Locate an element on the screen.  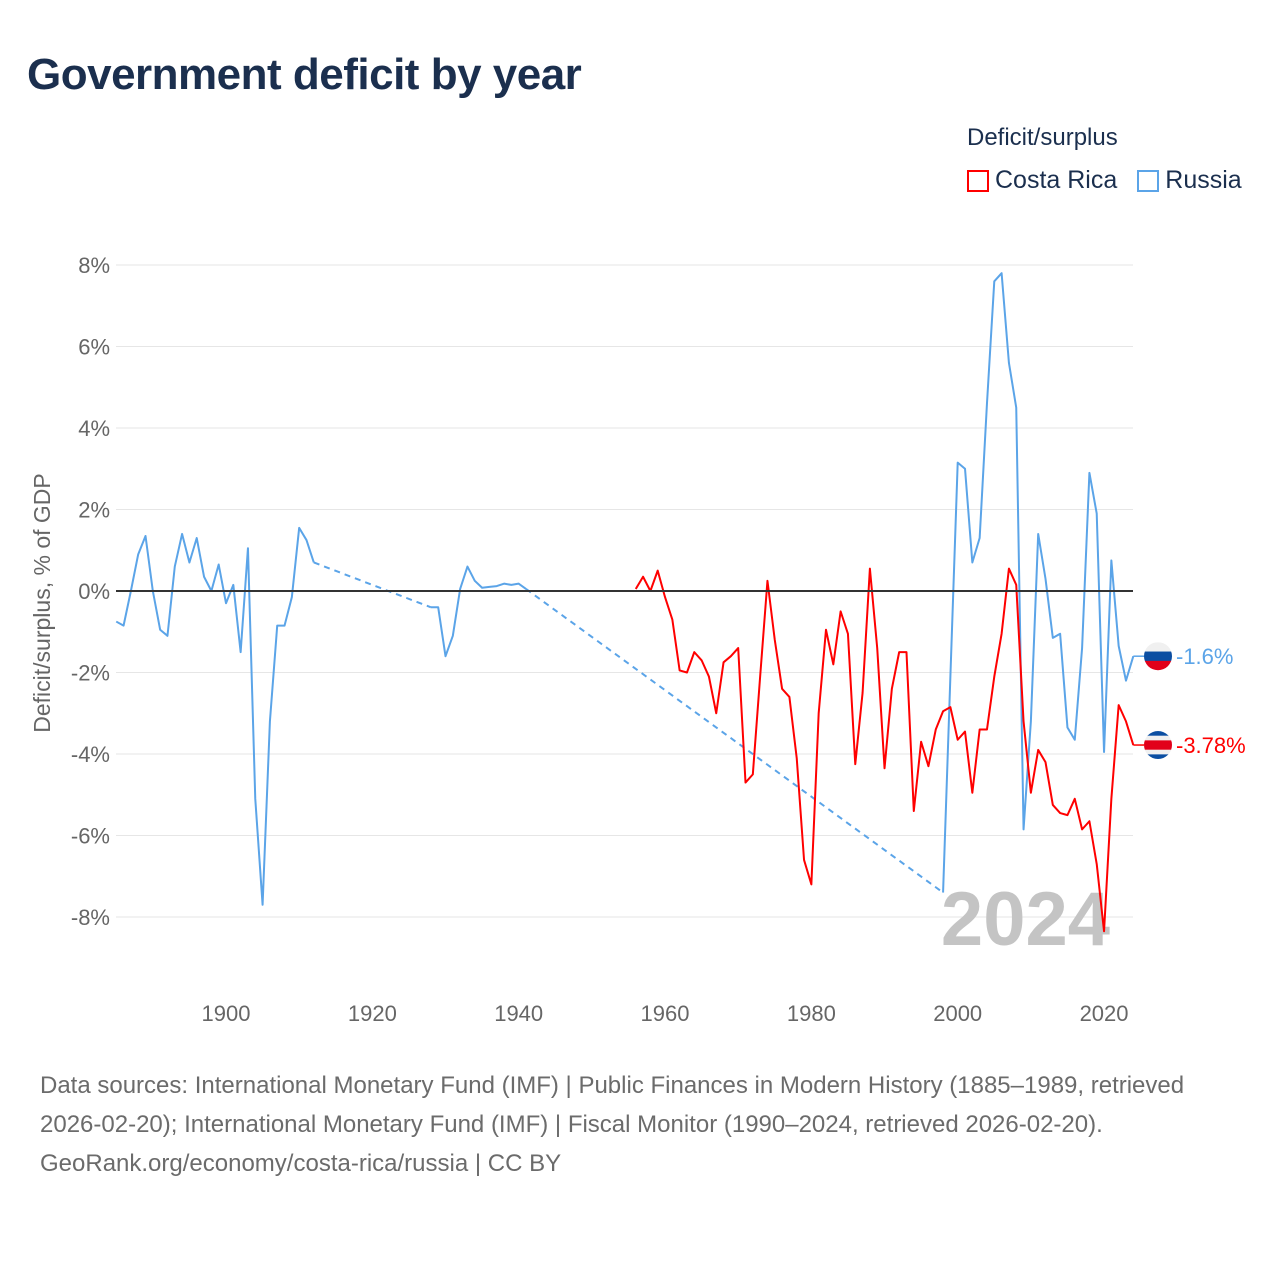
y-tick-label: -6% is located at coordinates (90, 836).